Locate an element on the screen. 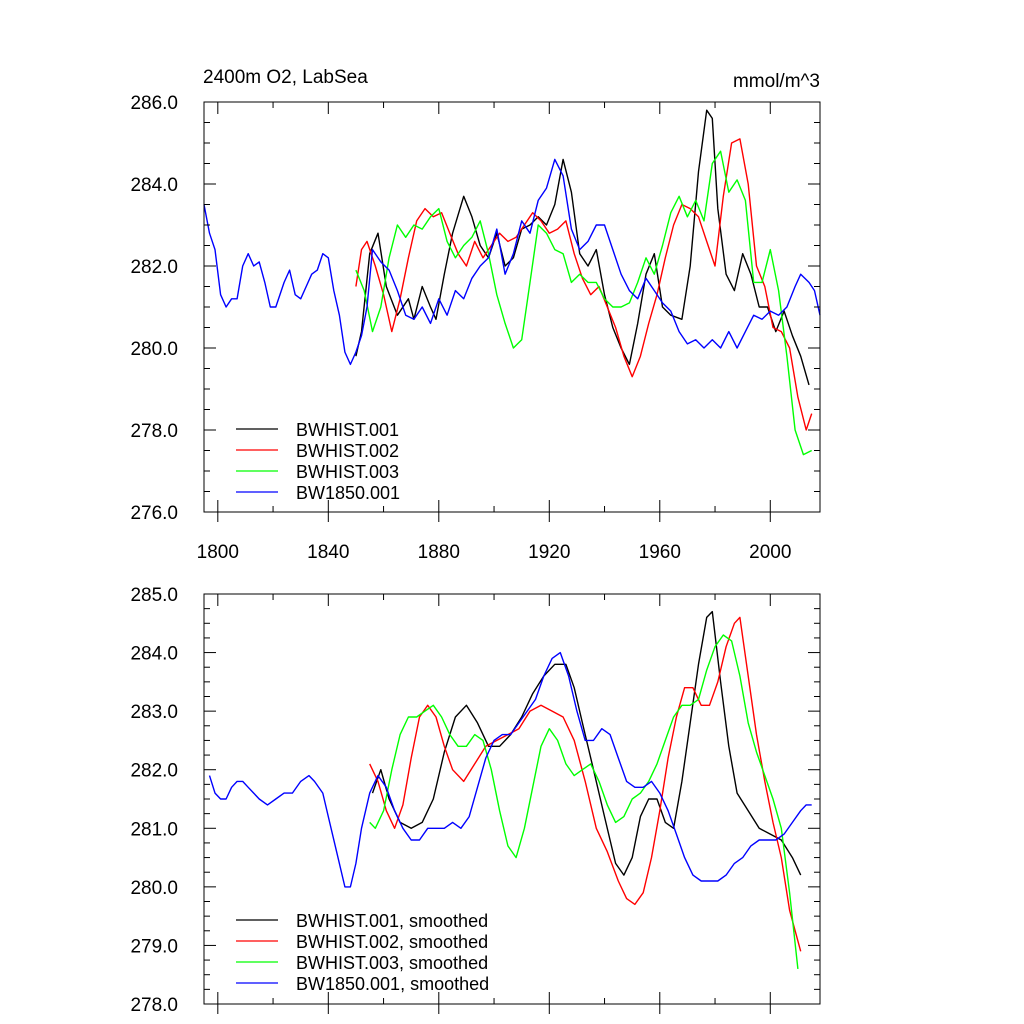 The width and height of the screenshot is (1024, 1024). legend-label-bw1850-001: BW1850.001 is located at coordinates (348, 493).